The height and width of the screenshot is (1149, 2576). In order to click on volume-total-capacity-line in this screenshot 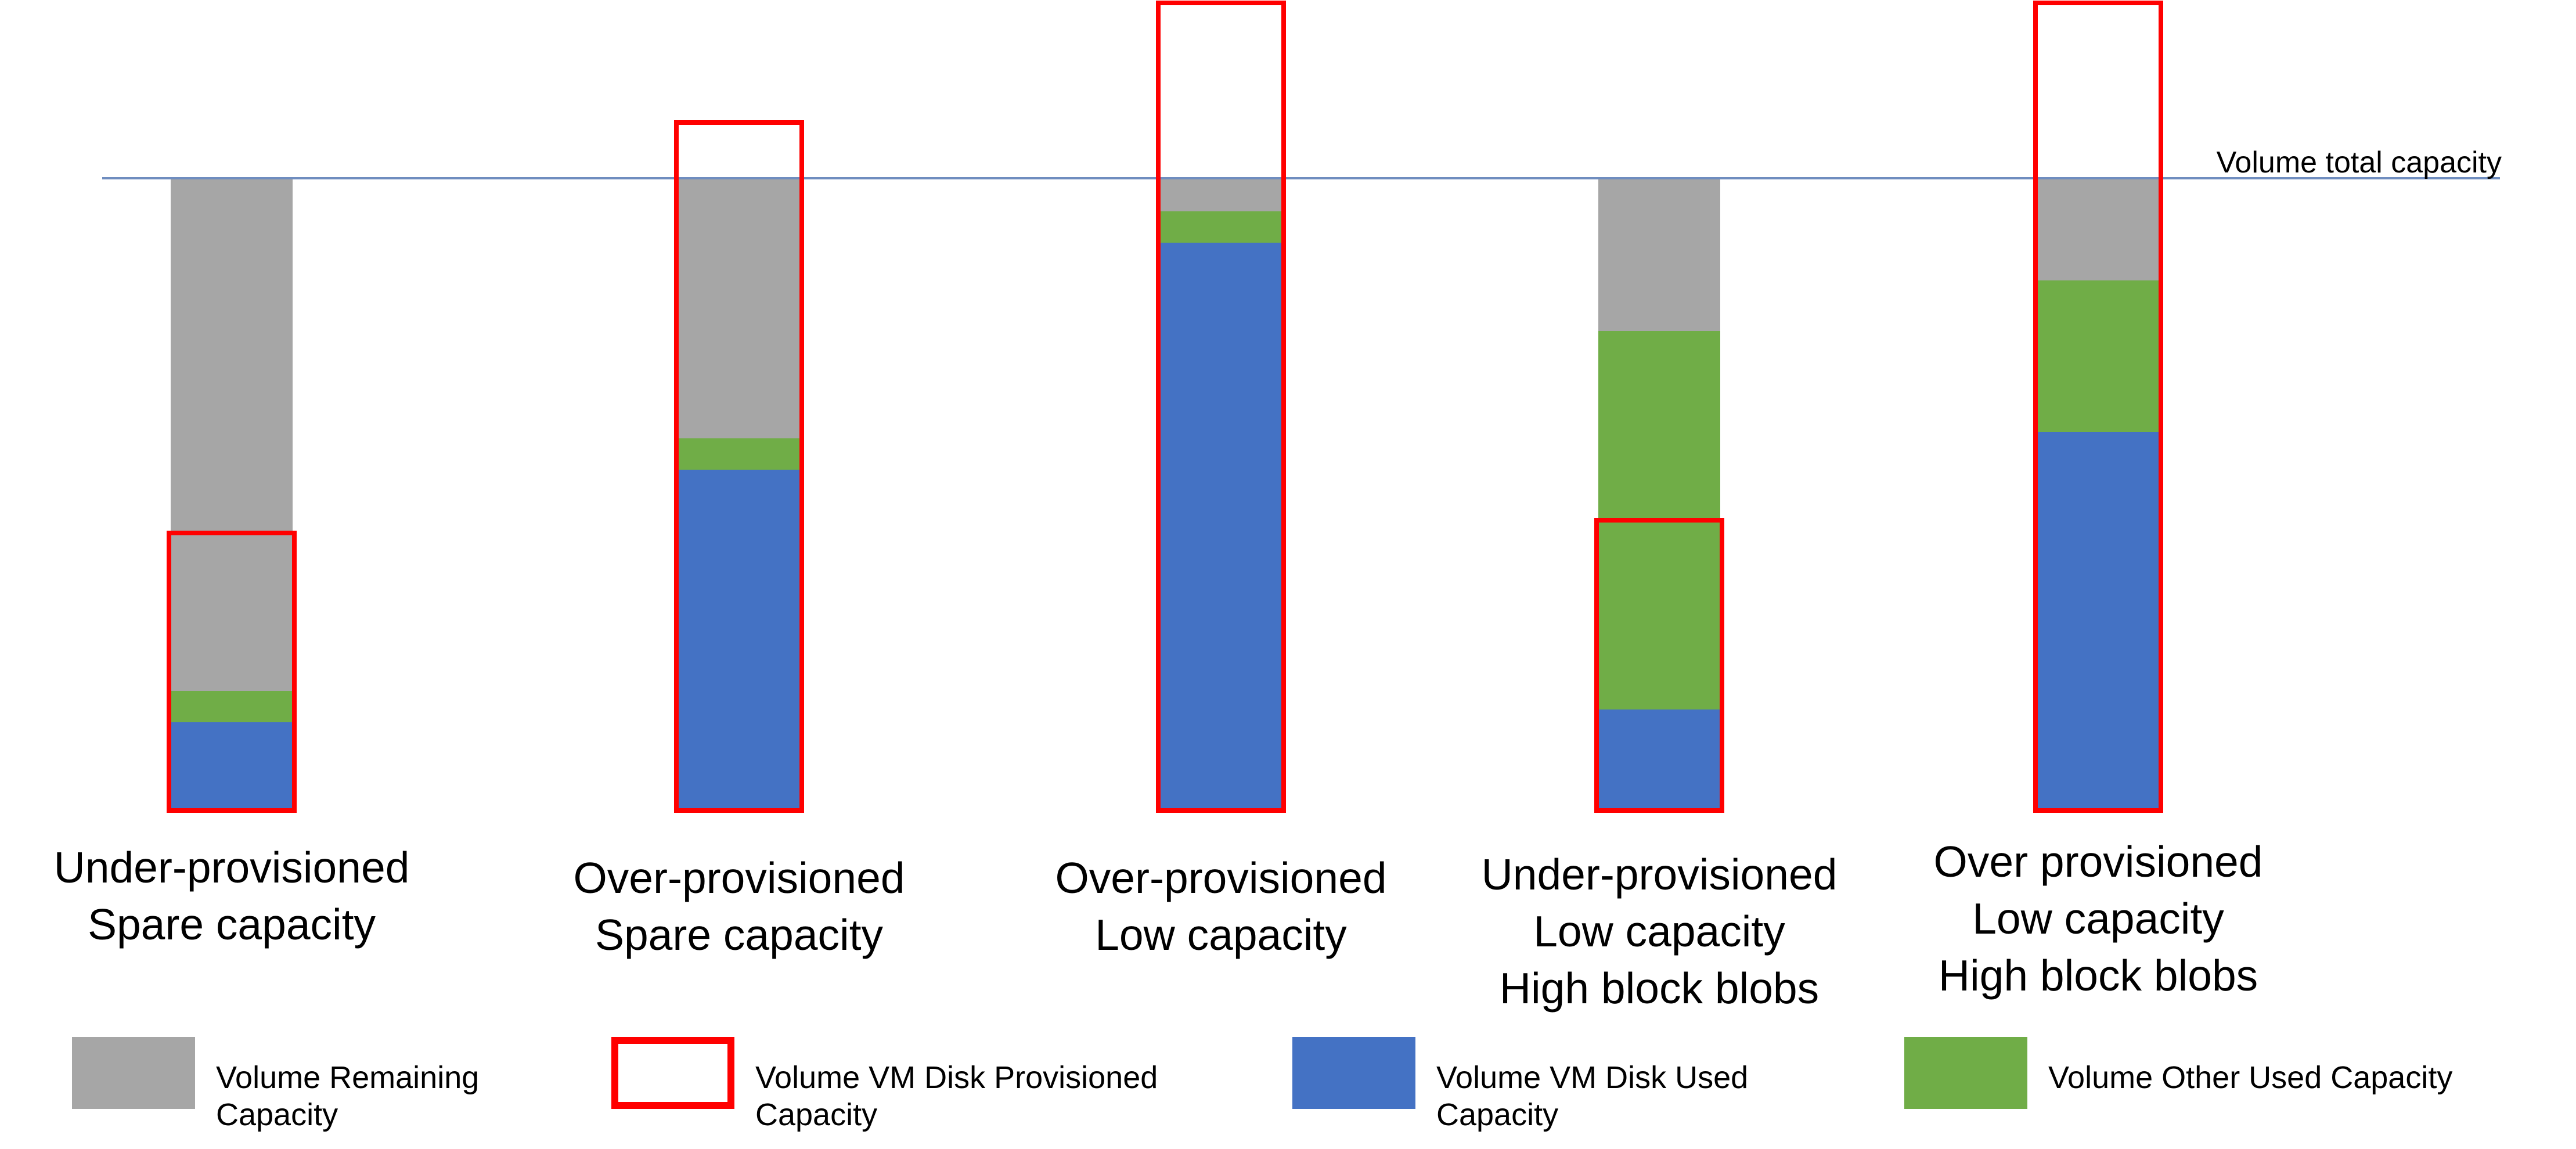, I will do `click(1301, 178)`.